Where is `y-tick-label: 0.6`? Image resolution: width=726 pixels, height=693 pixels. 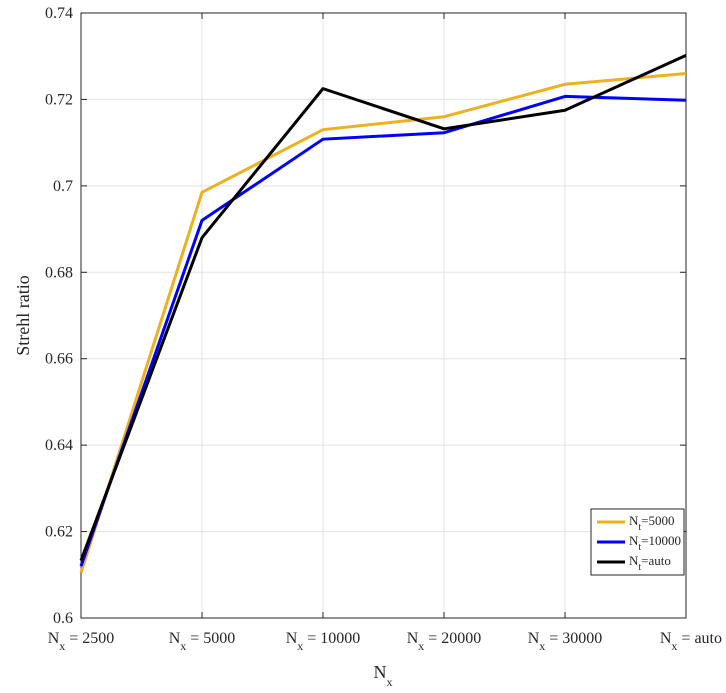 y-tick-label: 0.6 is located at coordinates (63, 618).